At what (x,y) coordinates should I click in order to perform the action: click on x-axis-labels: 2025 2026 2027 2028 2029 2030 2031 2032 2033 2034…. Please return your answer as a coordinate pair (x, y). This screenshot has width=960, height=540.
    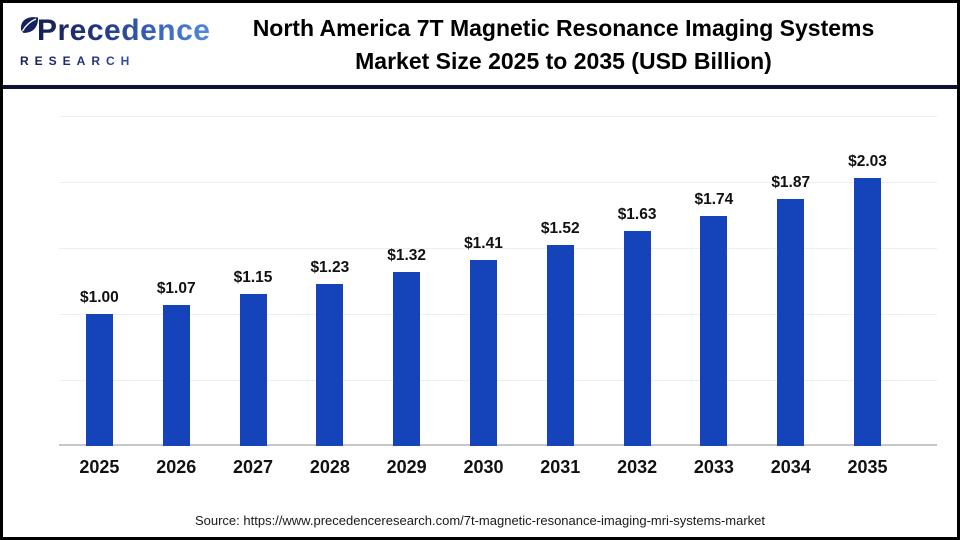
    Looking at the image, I should click on (483, 467).